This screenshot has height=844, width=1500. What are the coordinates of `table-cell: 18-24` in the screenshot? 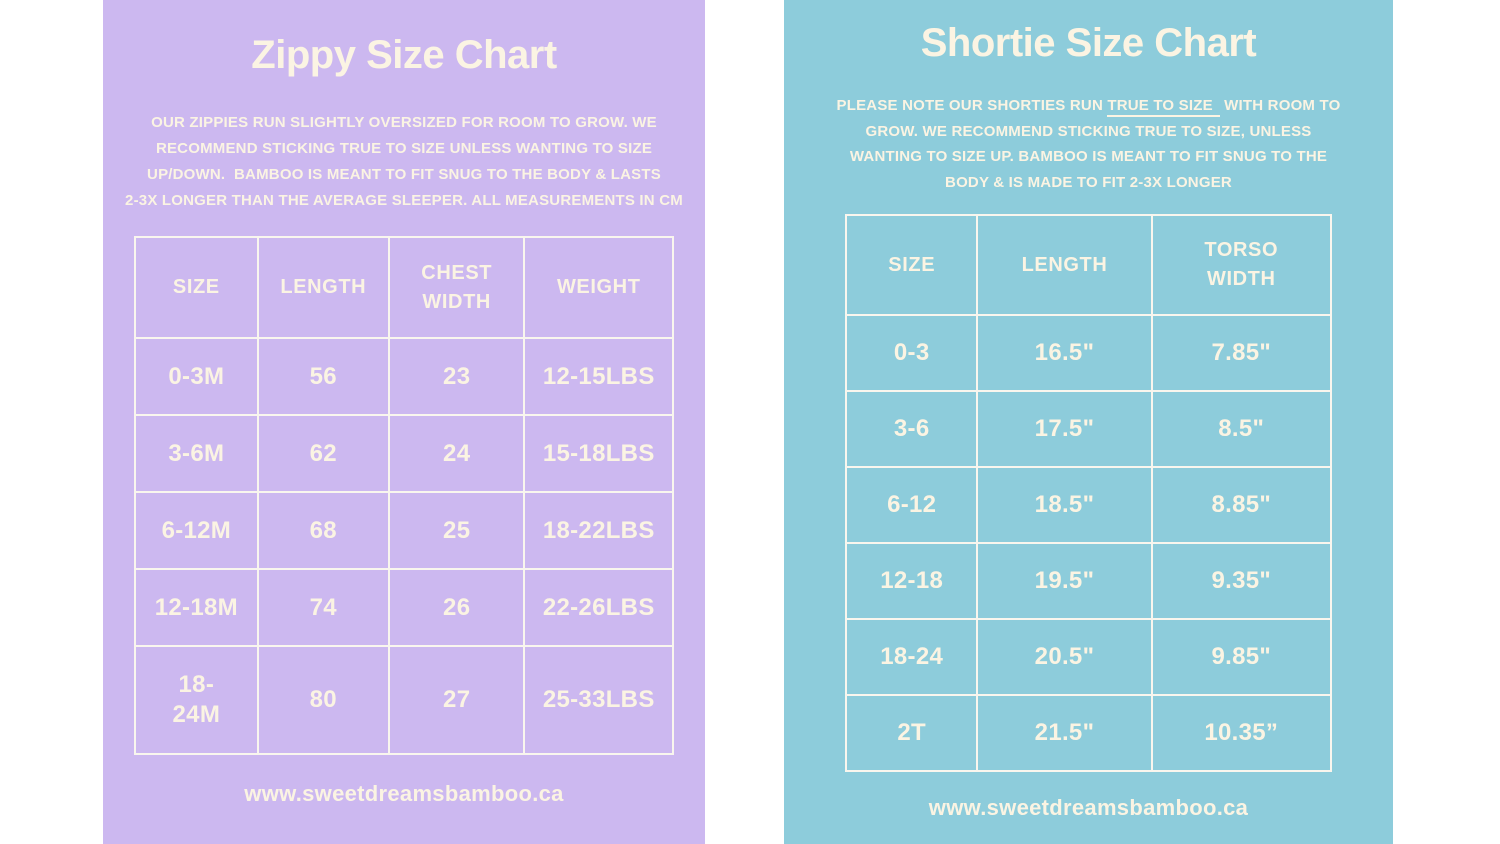 It's located at (911, 657).